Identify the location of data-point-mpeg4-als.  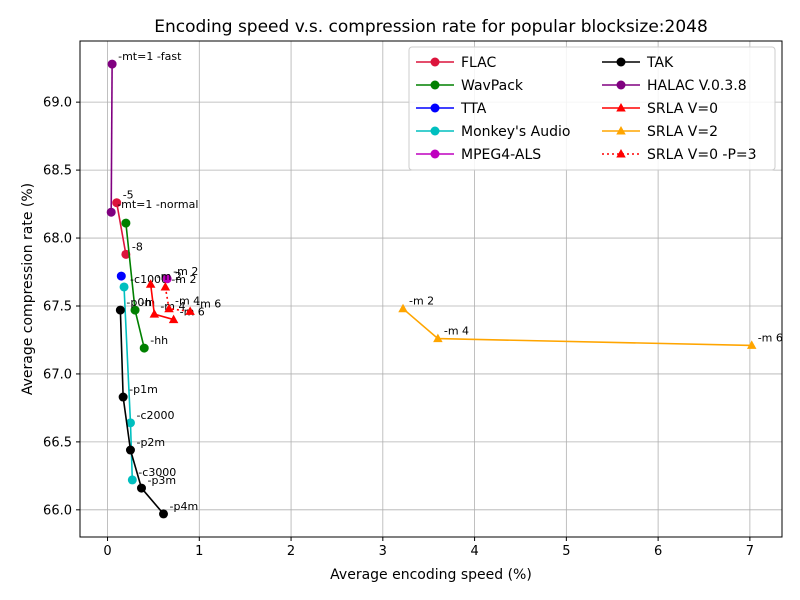
(167, 279).